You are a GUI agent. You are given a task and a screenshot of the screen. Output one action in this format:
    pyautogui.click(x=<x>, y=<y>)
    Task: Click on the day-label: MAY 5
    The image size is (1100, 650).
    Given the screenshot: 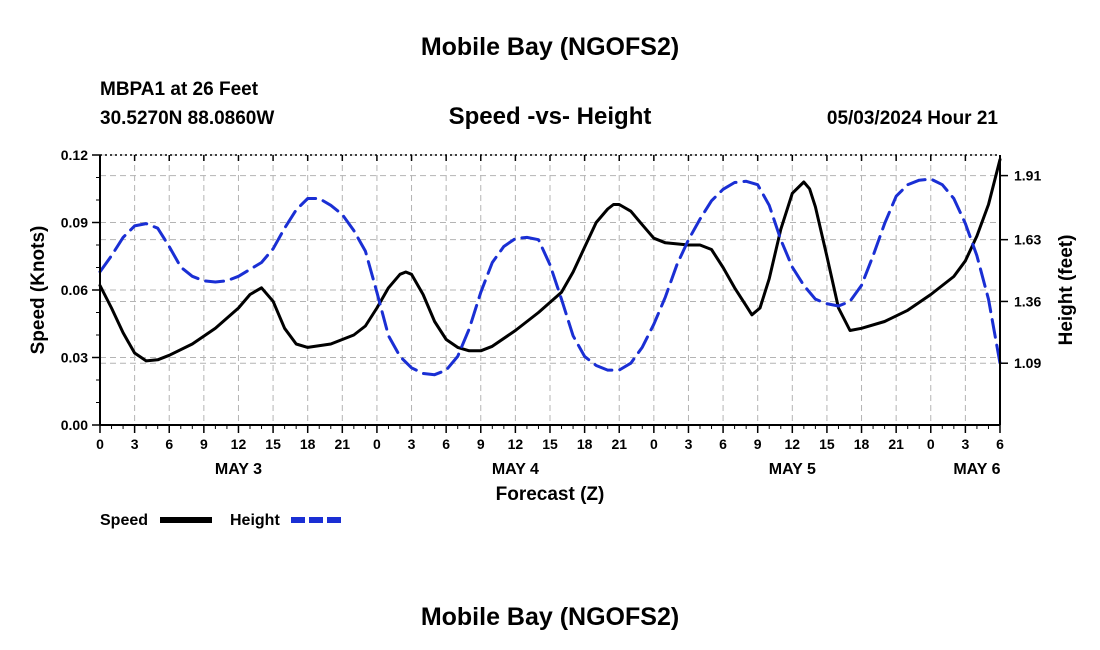 What is the action you would take?
    pyautogui.click(x=792, y=469)
    